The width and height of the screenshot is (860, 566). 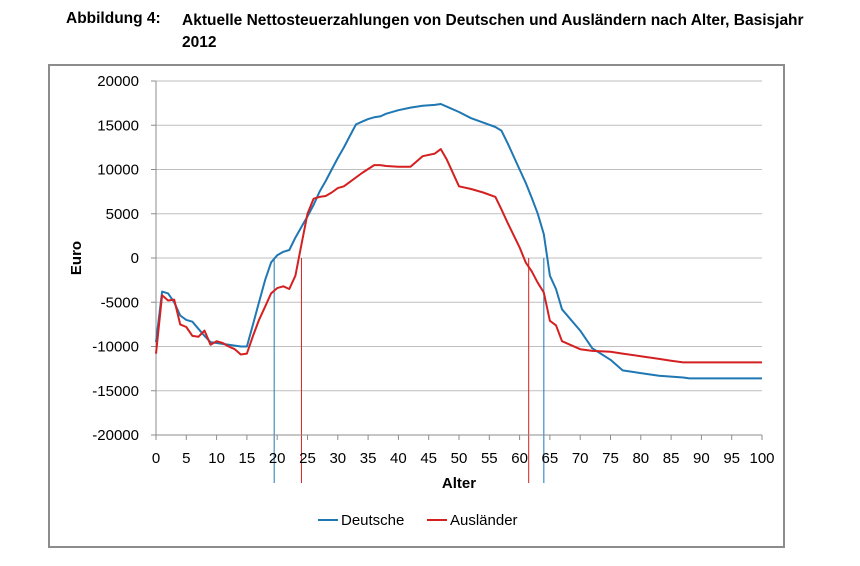 What do you see at coordinates (307, 458) in the screenshot?
I see `x-tick-label: 25` at bounding box center [307, 458].